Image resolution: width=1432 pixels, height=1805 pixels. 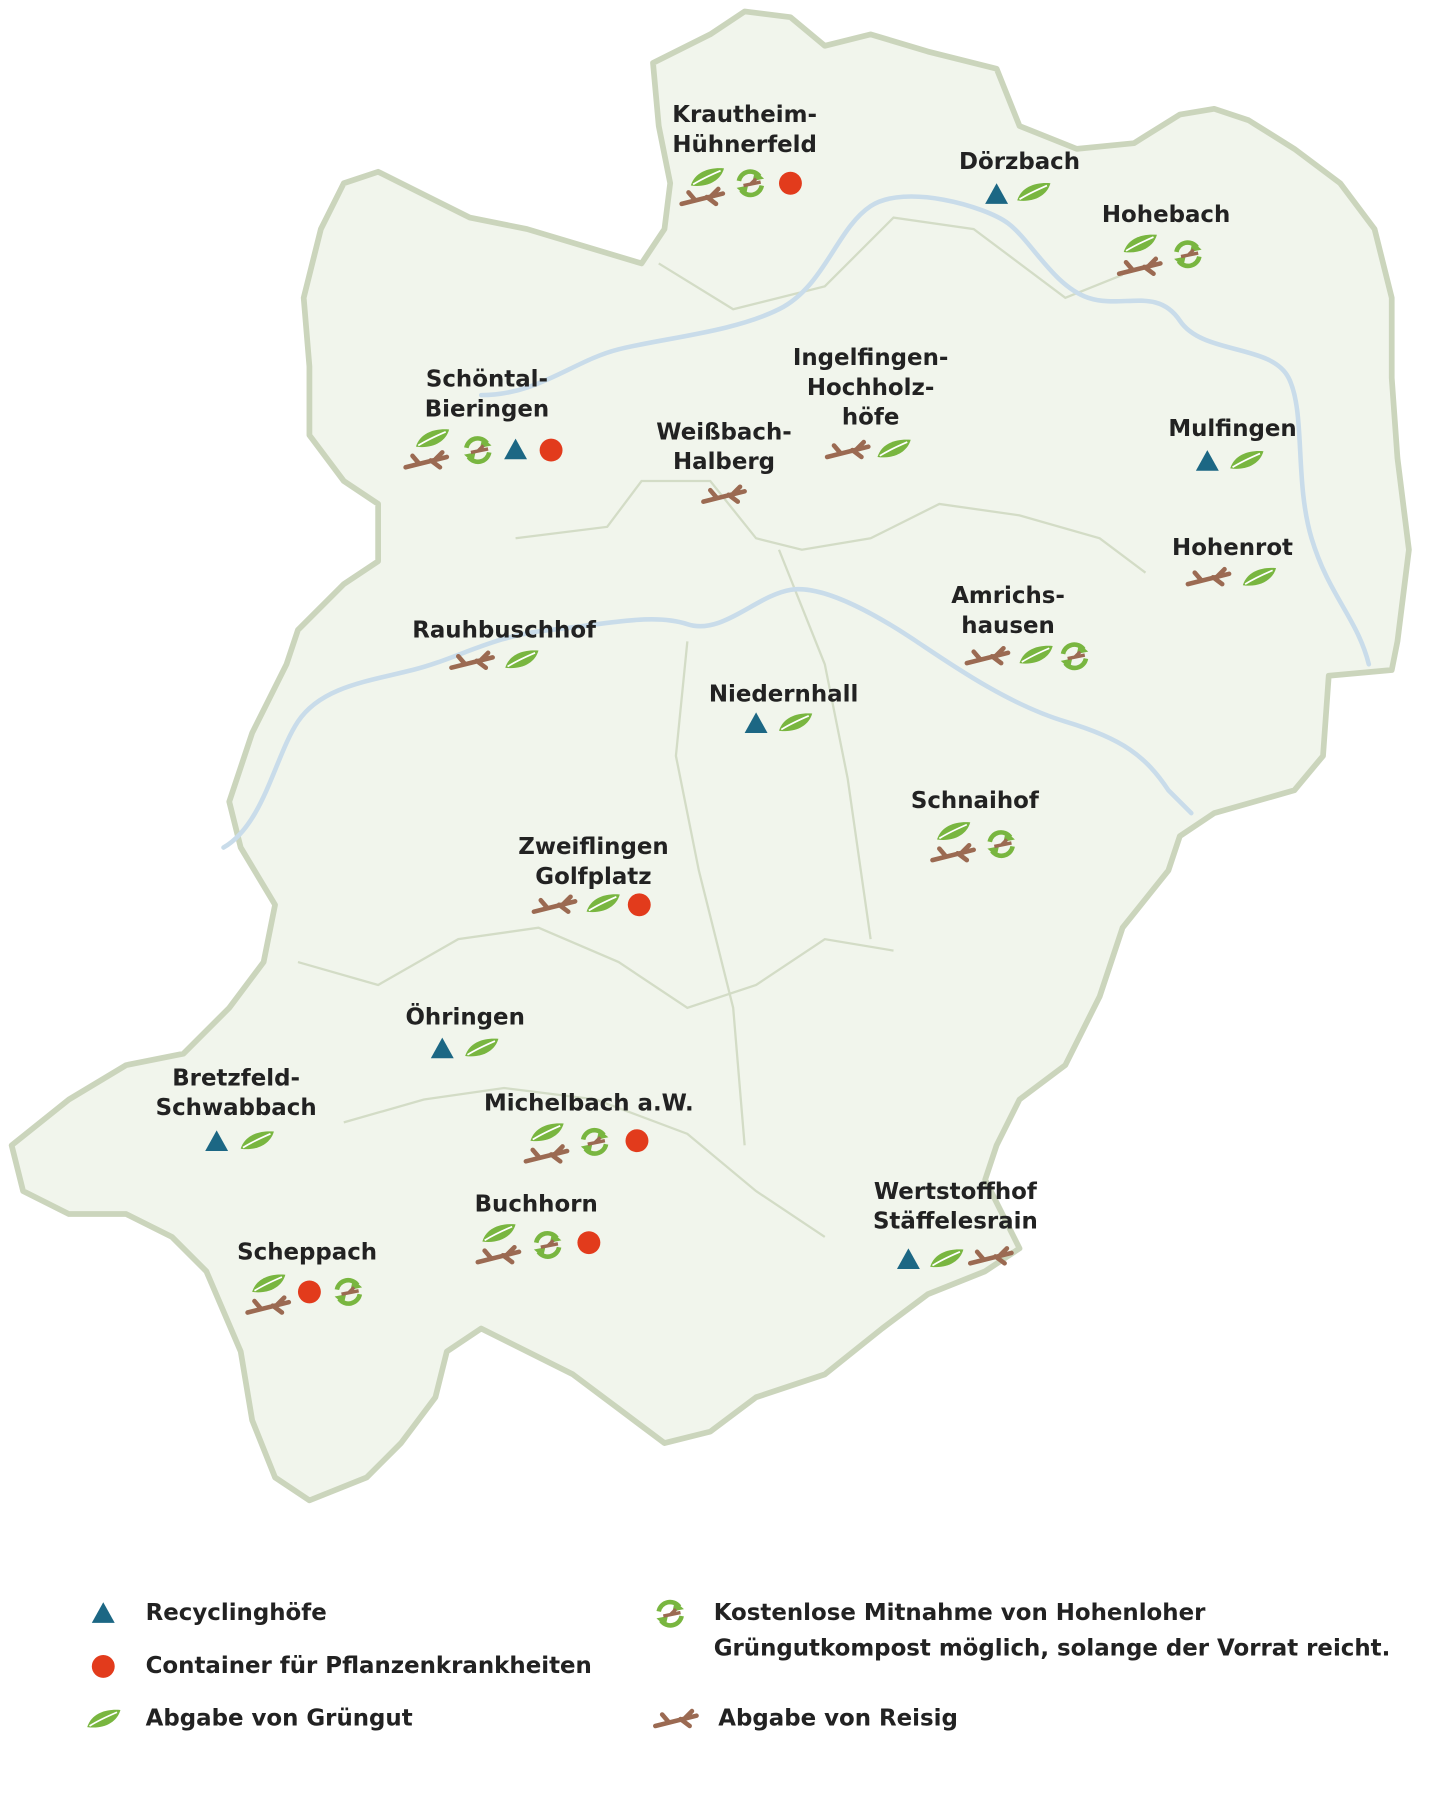 What do you see at coordinates (744, 115) in the screenshot?
I see `place-label: Krautheim-` at bounding box center [744, 115].